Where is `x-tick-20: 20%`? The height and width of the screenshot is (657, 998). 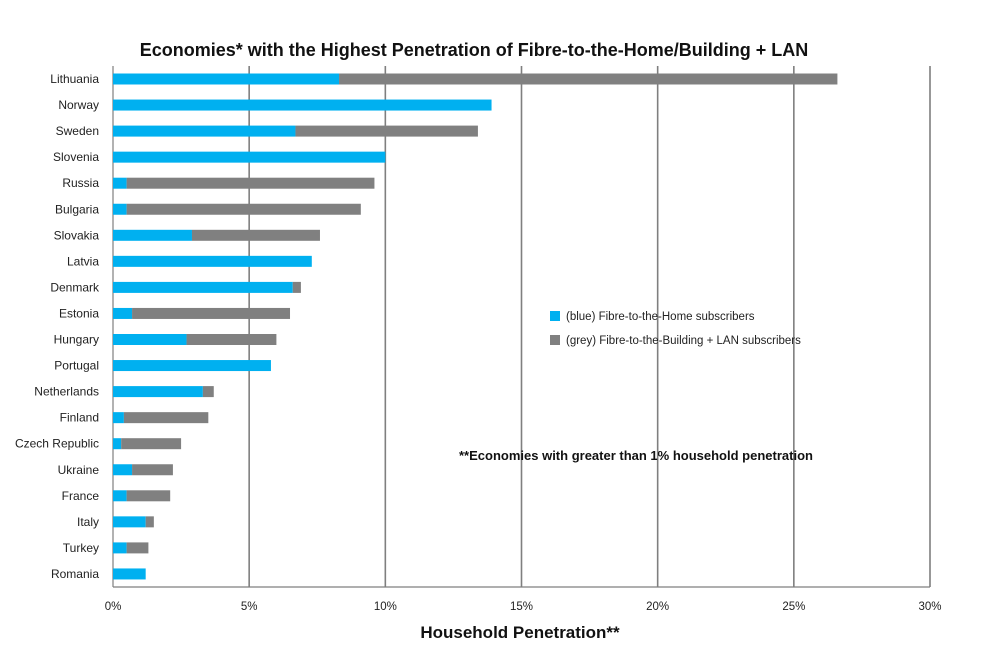 x-tick-20: 20% is located at coordinates (657, 607).